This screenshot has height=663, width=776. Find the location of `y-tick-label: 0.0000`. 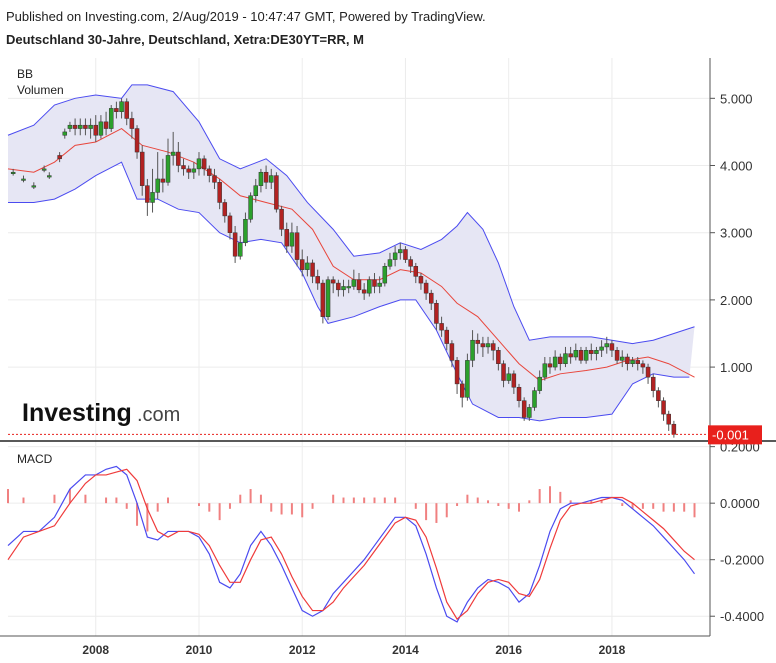

y-tick-label: 0.0000 is located at coordinates (740, 503).